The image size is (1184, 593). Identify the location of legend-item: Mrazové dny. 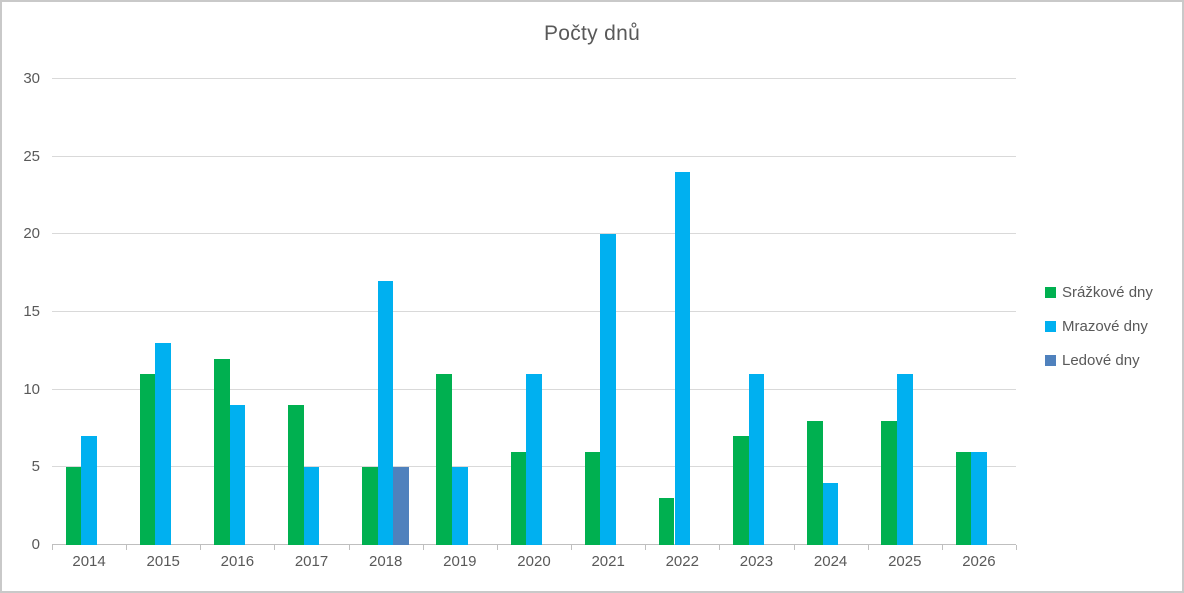
(1099, 326).